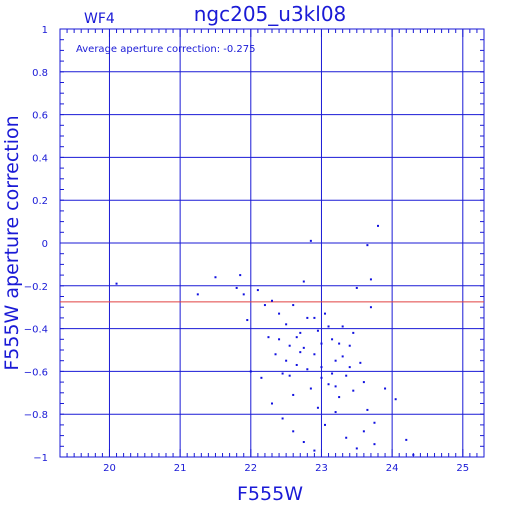  Describe the element at coordinates (40, 201) in the screenshot. I see `y-tick-label: 0.2` at that location.